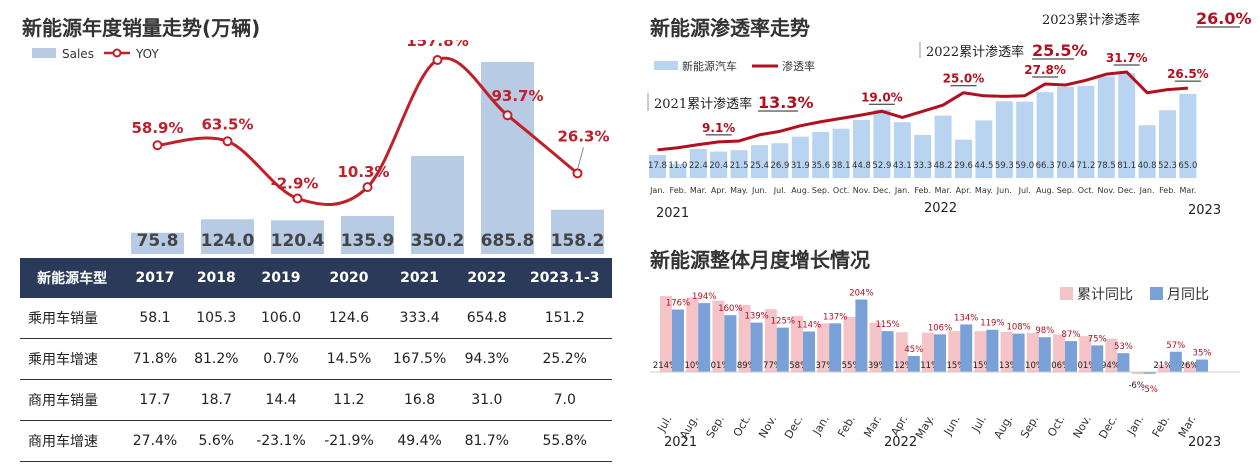 The width and height of the screenshot is (1260, 464). I want to click on sales-value-label: 685.8, so click(508, 241).